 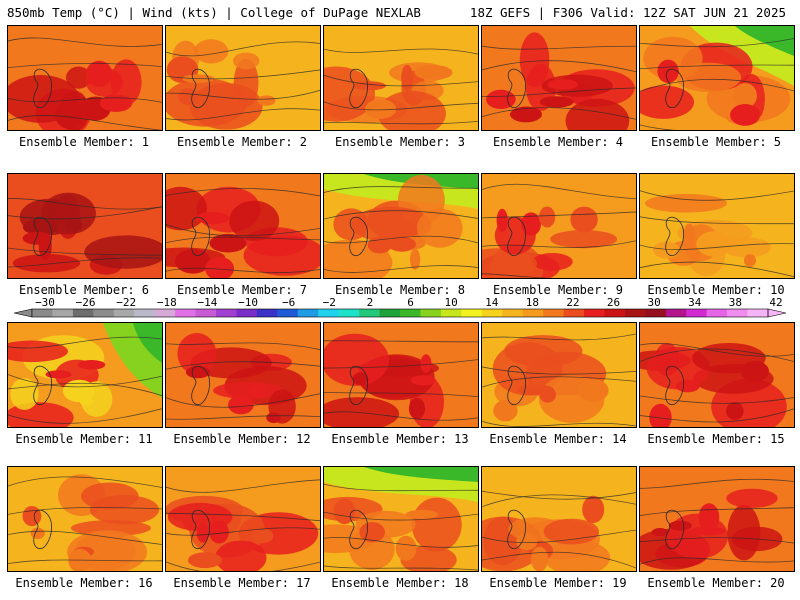 What do you see at coordinates (532, 302) in the screenshot?
I see `colorbar-tick: 18` at bounding box center [532, 302].